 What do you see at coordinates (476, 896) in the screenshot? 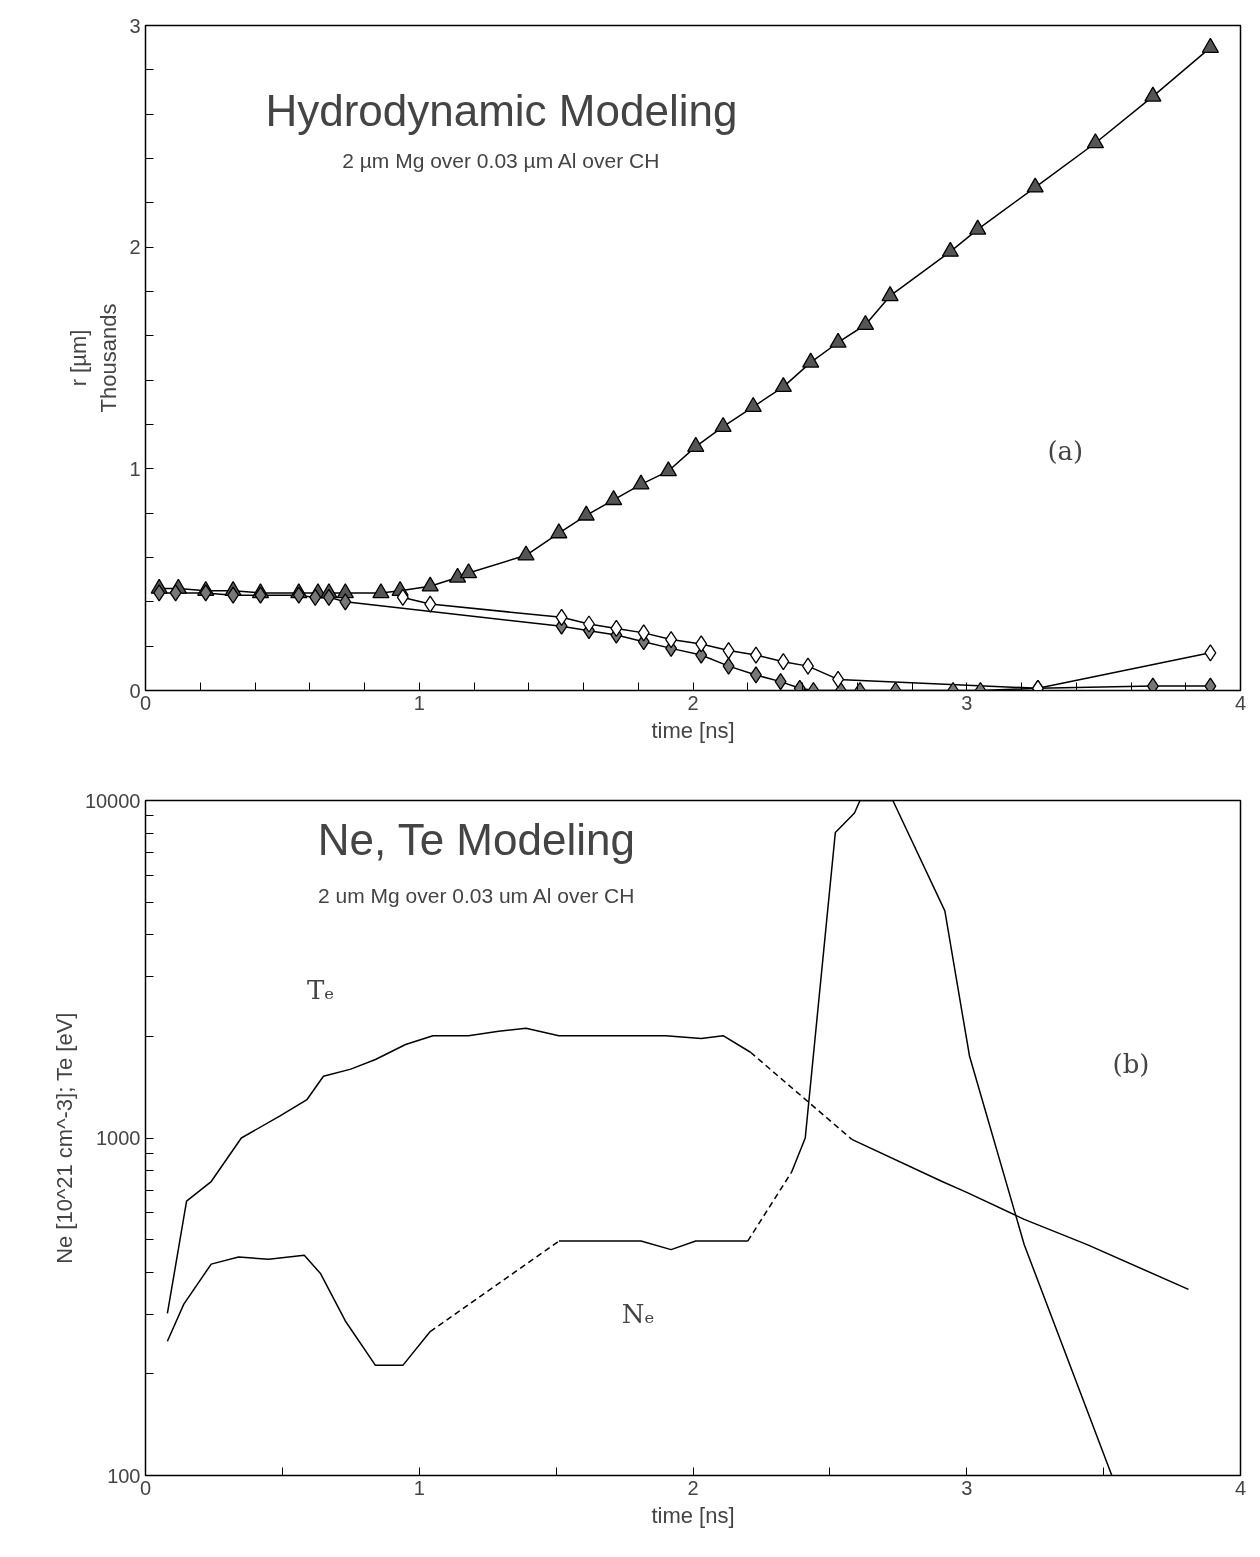
I see `text: 2 um Mg over 0.03 um Al over CH` at bounding box center [476, 896].